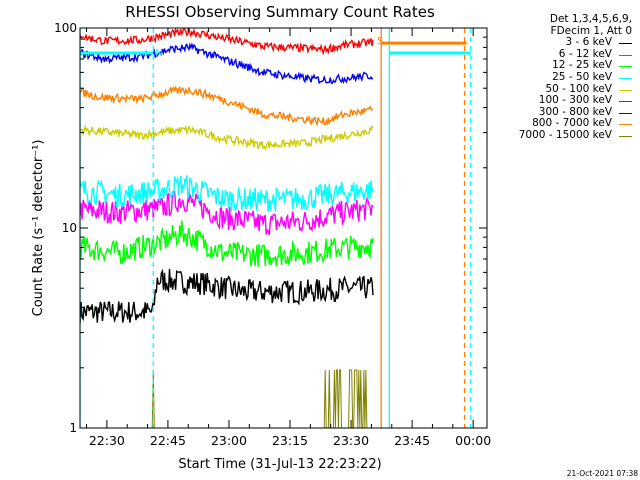 This screenshot has width=640, height=480. Describe the element at coordinates (158, 53) in the screenshot. I see `flag-marker-1: N` at that location.